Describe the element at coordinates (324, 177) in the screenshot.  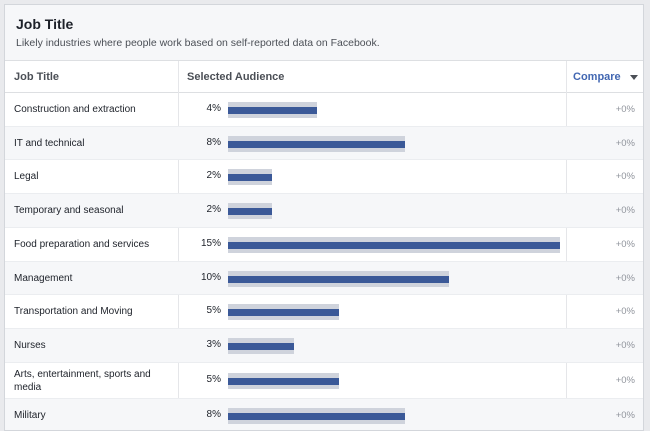
I see `table-row: Legal 2% +0%` at that location.